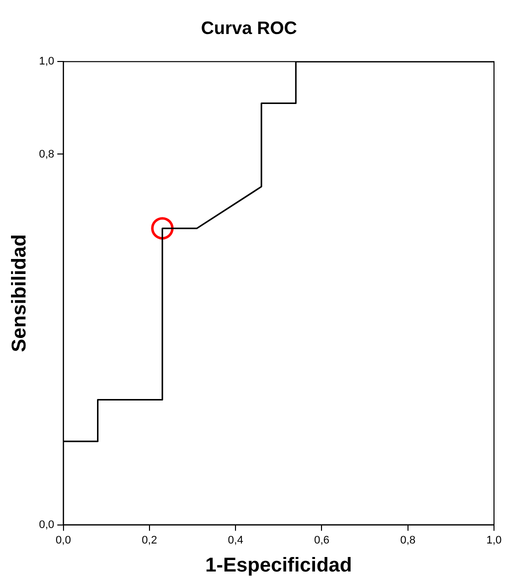 This screenshot has height=586, width=508. Describe the element at coordinates (494, 540) in the screenshot. I see `x-tick-label: 1,0` at that location.